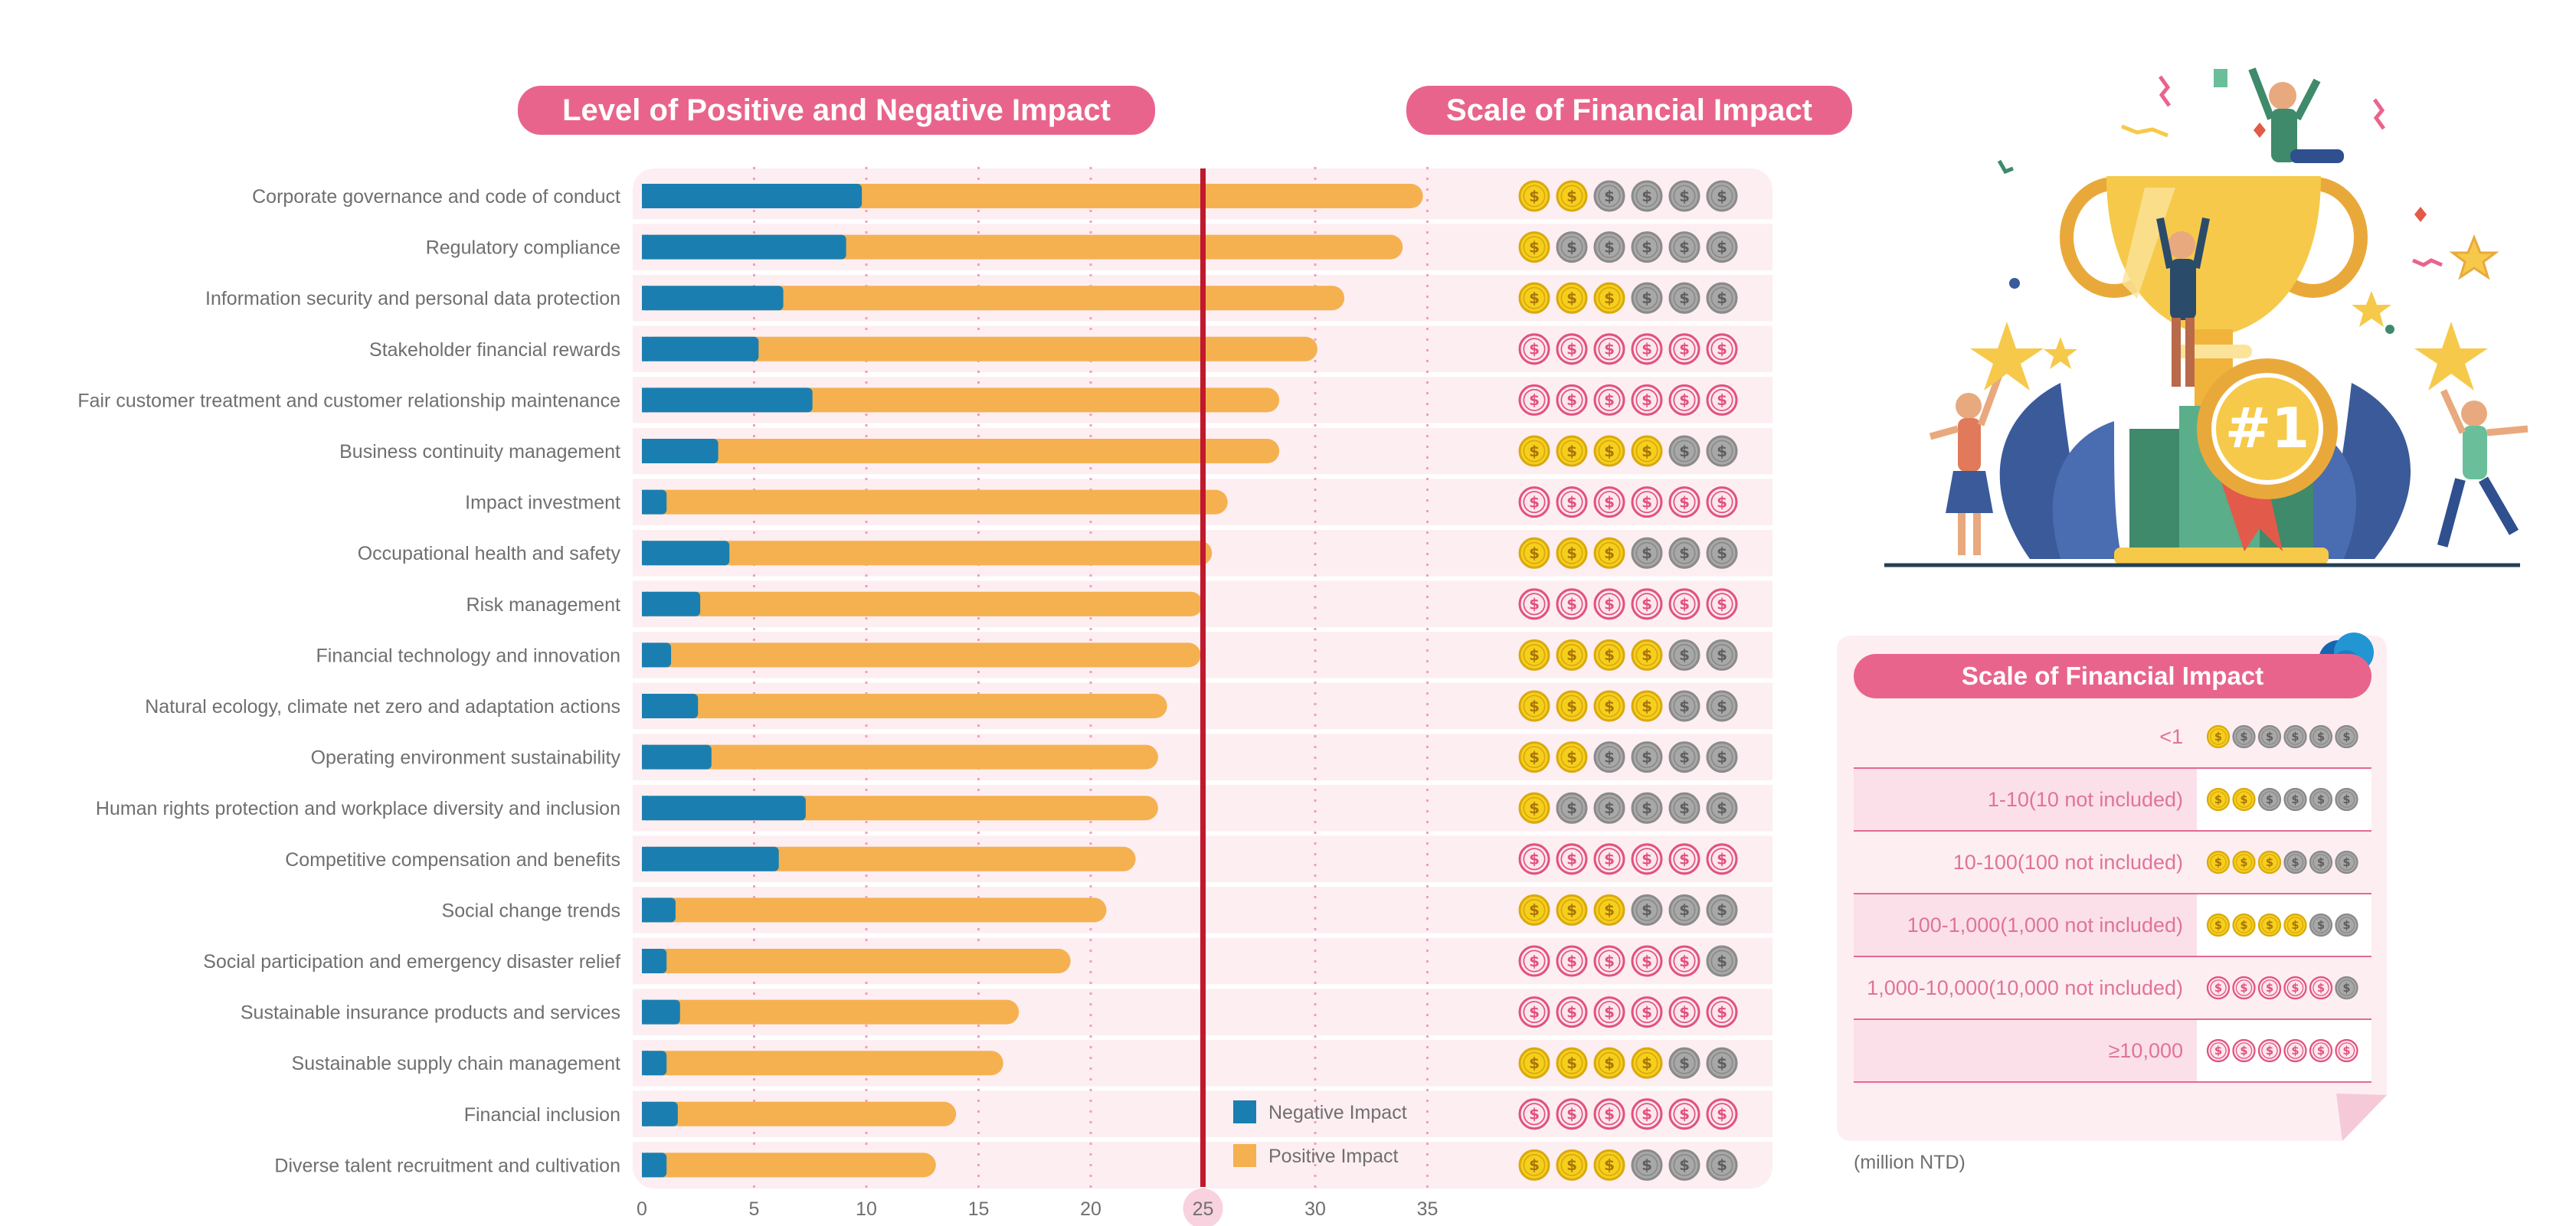 This screenshot has width=2576, height=1226. What do you see at coordinates (2112, 800) in the screenshot?
I see `scale-row: 1-10(10 not included) $ $ $ $ $ $` at bounding box center [2112, 800].